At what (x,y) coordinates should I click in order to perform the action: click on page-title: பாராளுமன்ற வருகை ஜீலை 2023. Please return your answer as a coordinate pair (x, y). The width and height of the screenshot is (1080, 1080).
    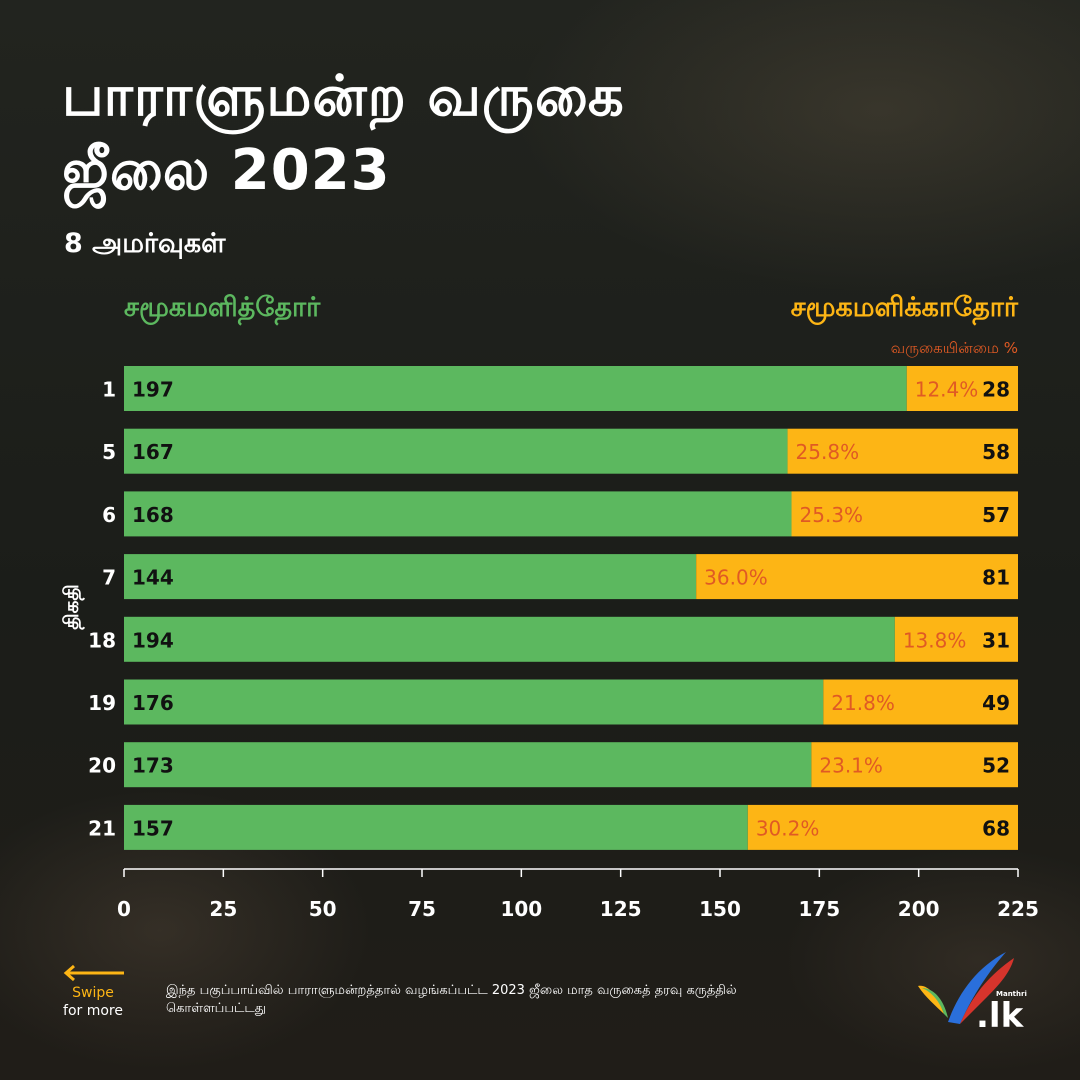
    Looking at the image, I should click on (343, 134).